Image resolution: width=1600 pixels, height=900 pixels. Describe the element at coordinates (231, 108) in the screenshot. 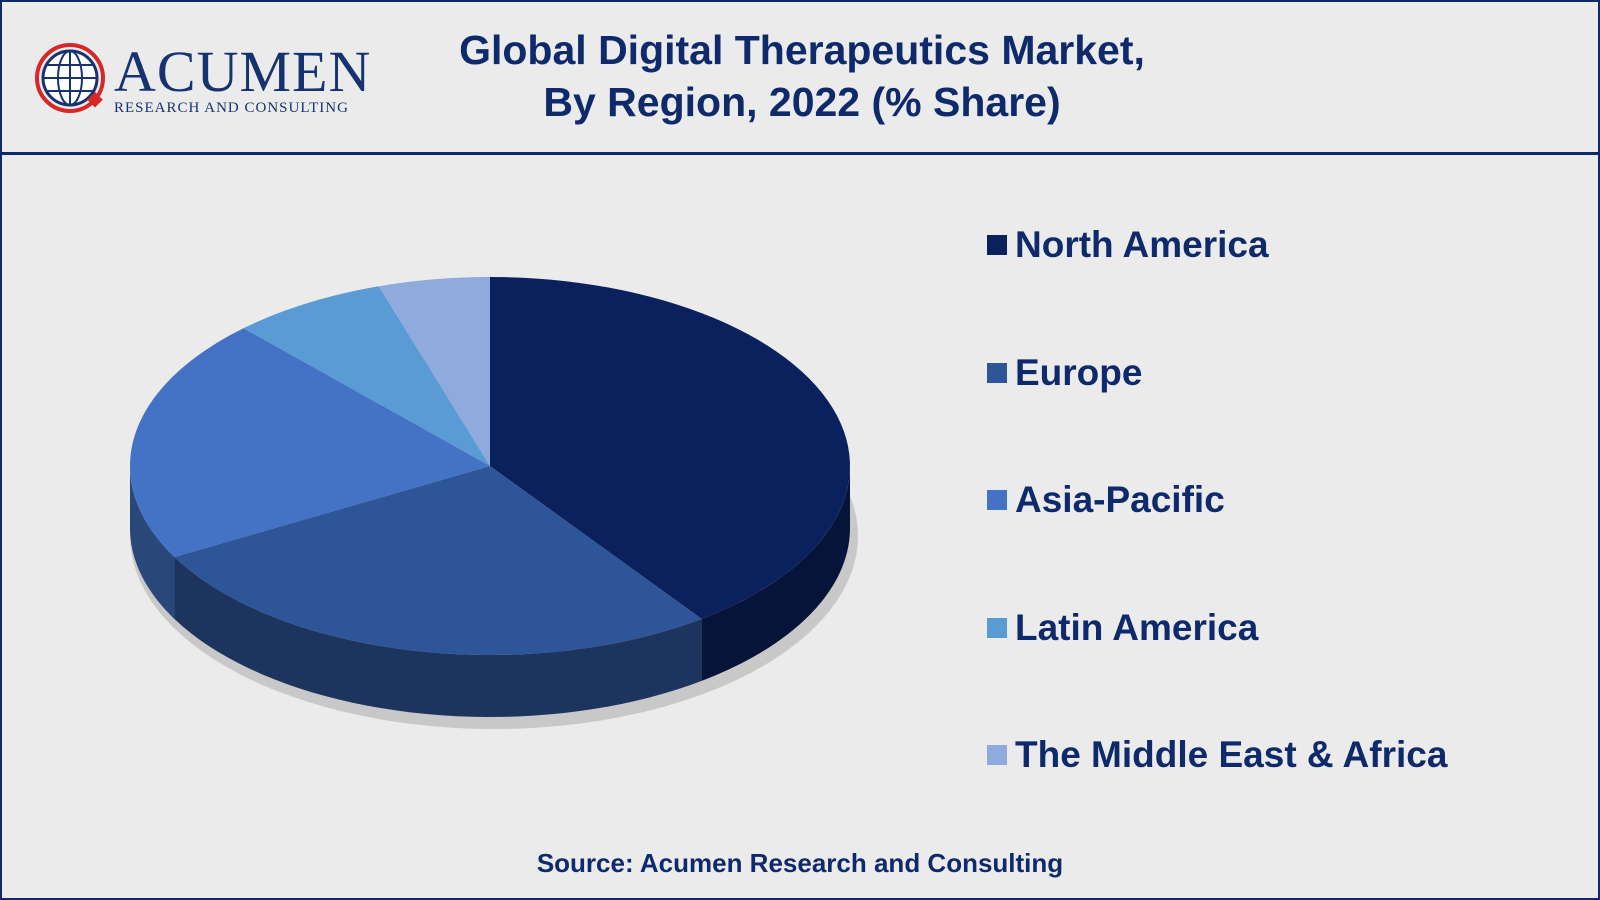

I see `logo-tagline: RESEARCH AND CONSULTING` at that location.